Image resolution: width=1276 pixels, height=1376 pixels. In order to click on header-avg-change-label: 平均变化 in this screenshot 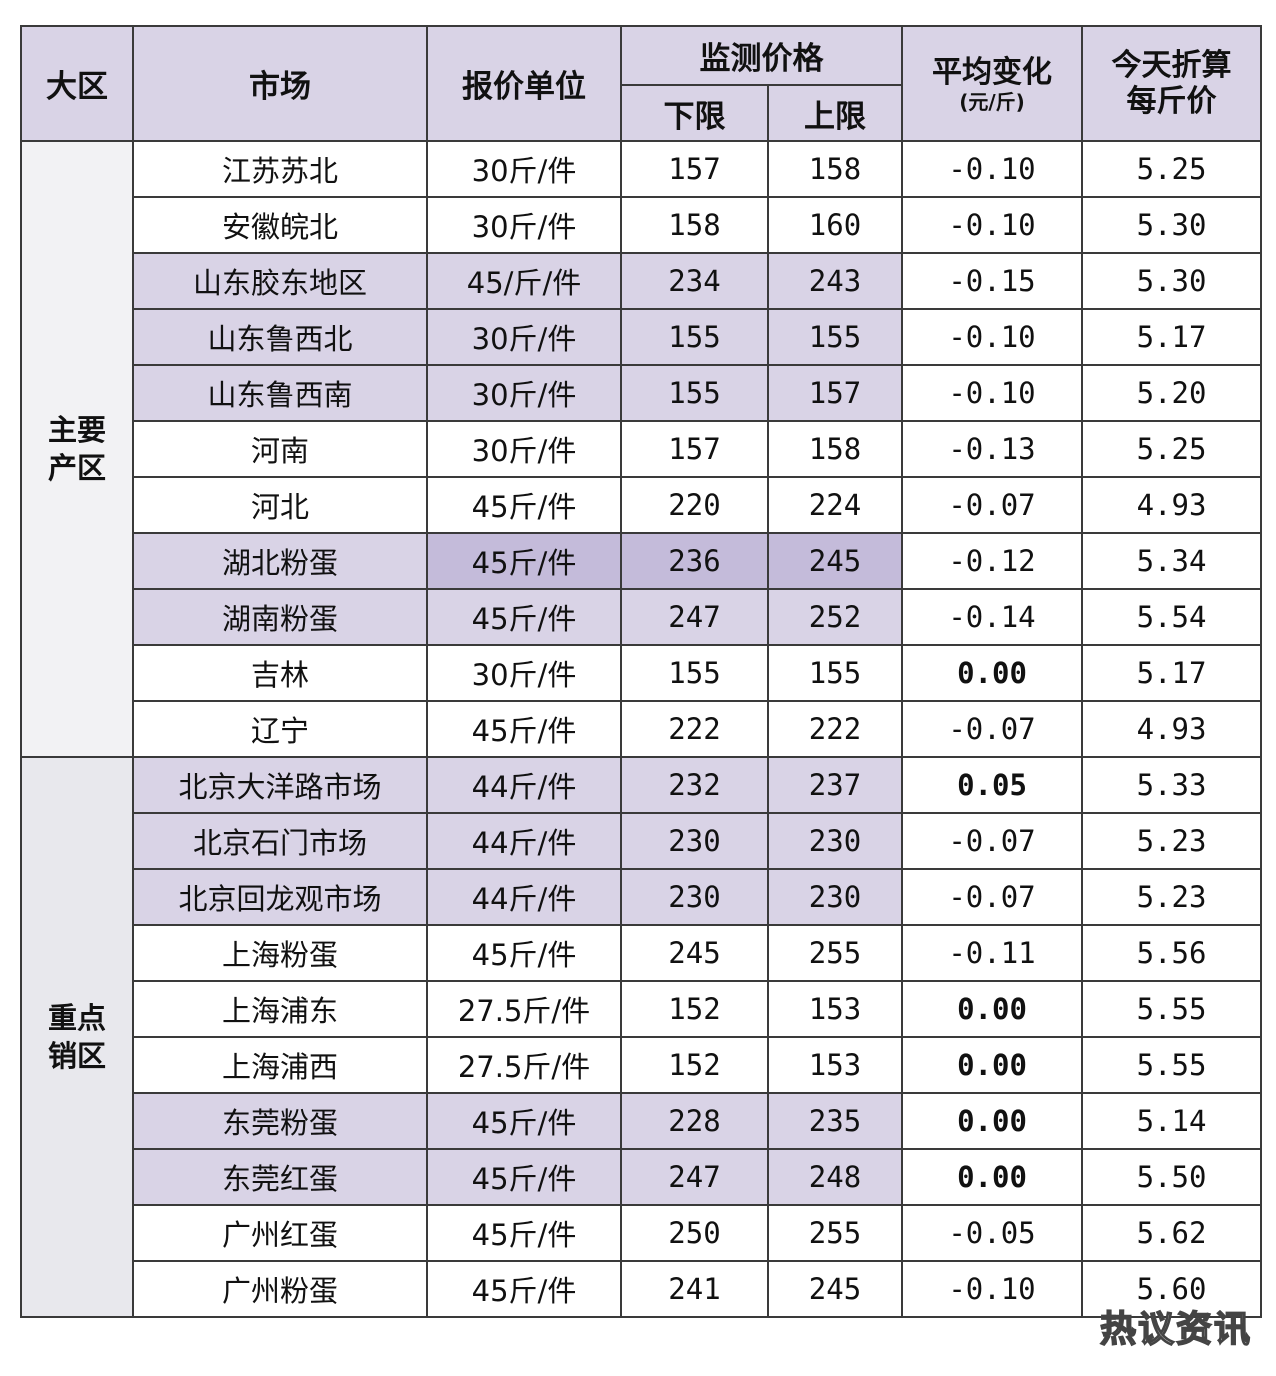, I will do `click(992, 72)`.